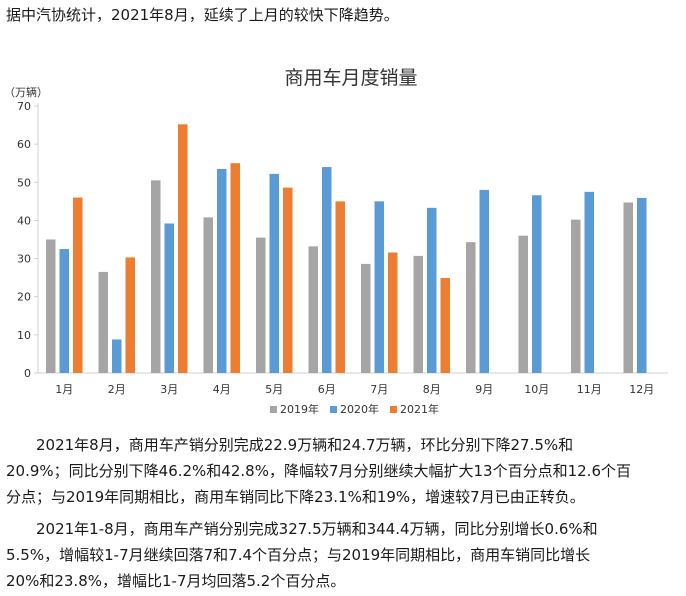 This screenshot has height=596, width=686. Describe the element at coordinates (24, 335) in the screenshot. I see `y-tick-label: 10` at that location.